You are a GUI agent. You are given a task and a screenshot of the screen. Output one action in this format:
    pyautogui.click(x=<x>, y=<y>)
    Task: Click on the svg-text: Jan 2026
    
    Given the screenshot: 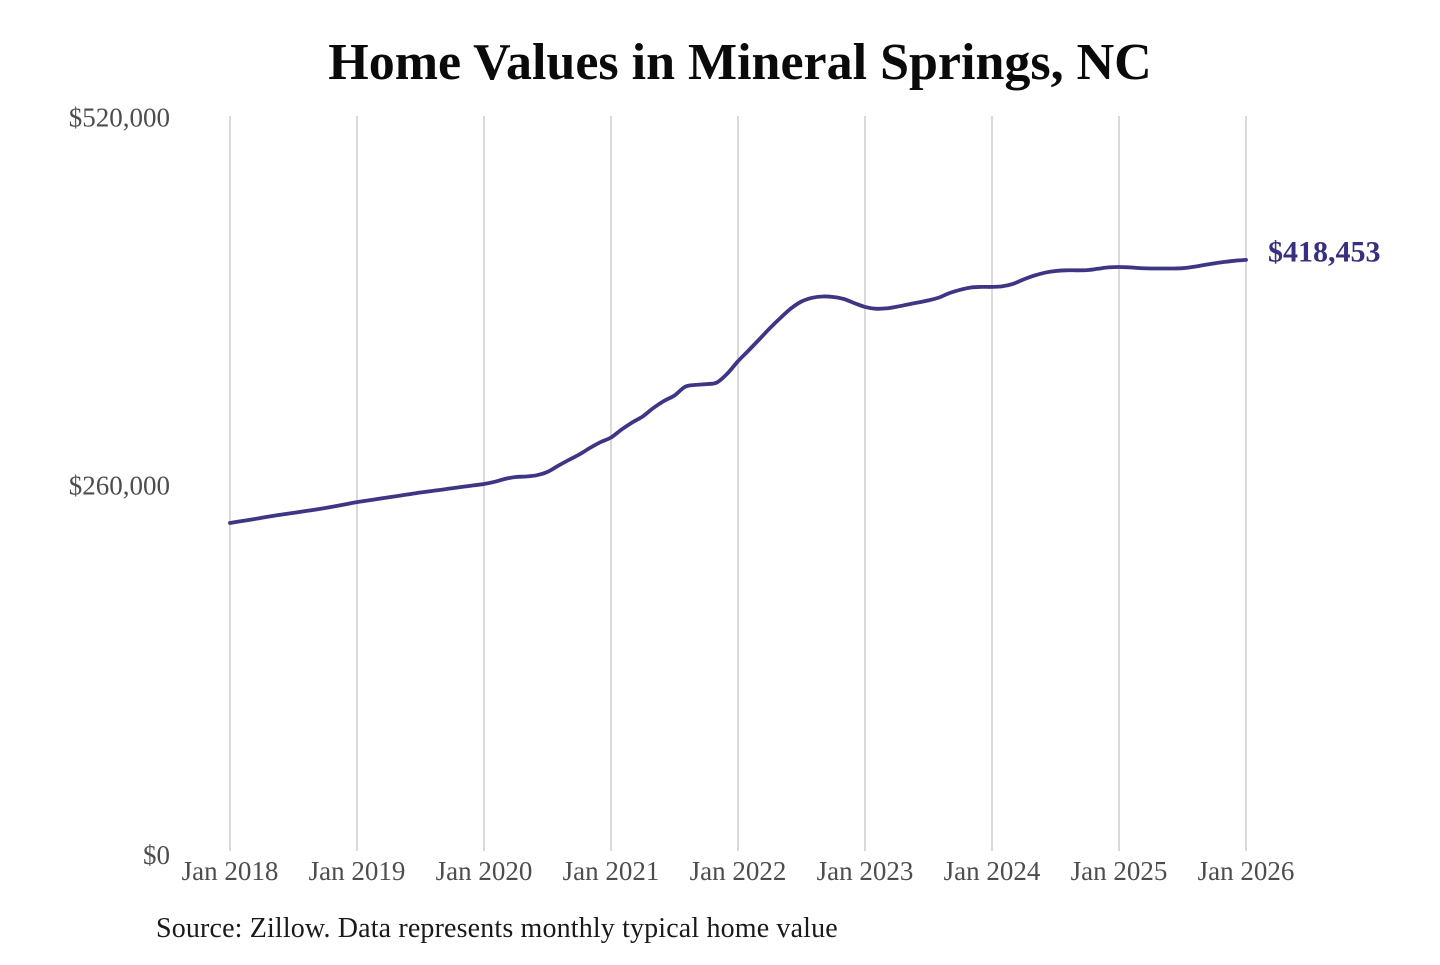 What is the action you would take?
    pyautogui.click(x=1246, y=871)
    